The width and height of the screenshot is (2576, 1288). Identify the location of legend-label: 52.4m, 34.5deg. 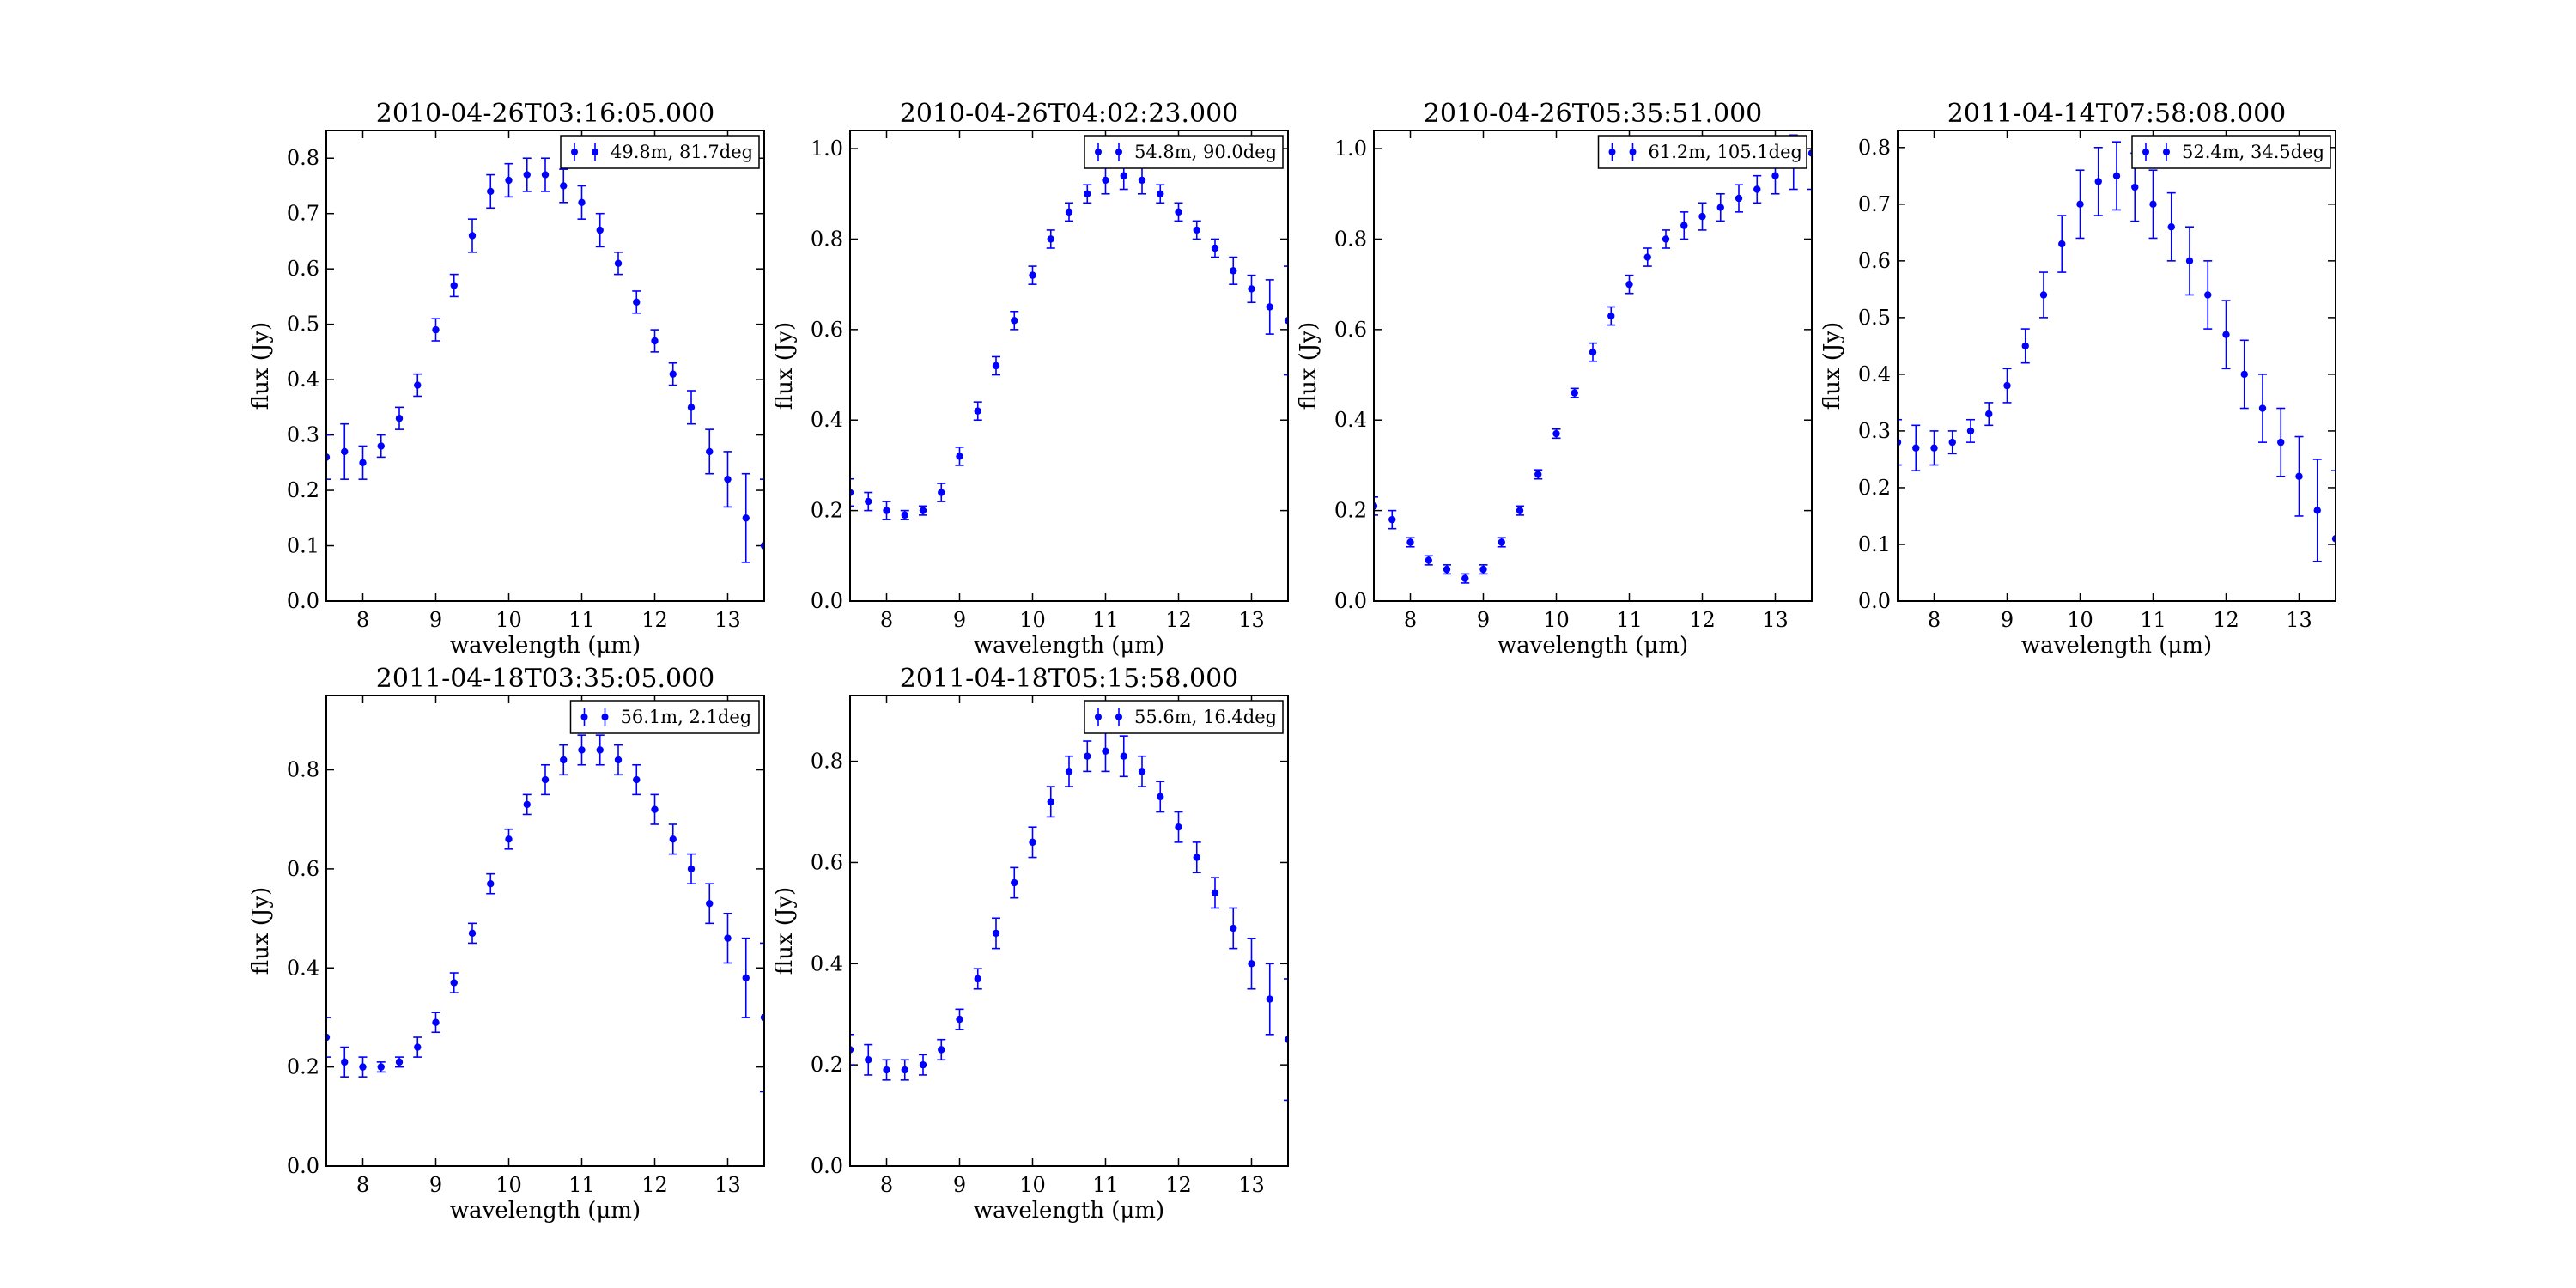
(2253, 152).